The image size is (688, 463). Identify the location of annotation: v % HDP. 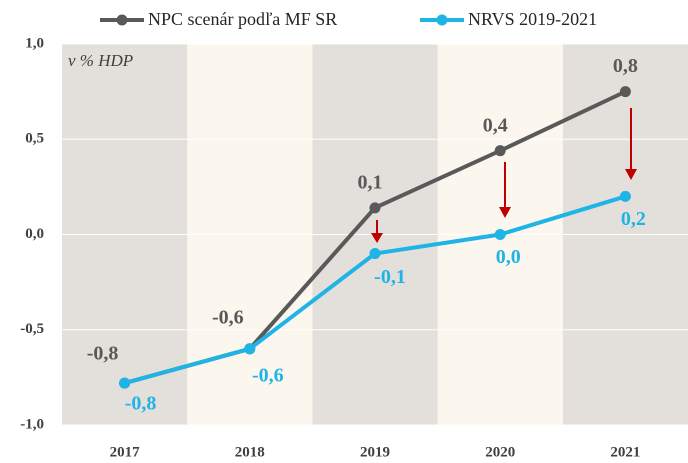
(100, 60).